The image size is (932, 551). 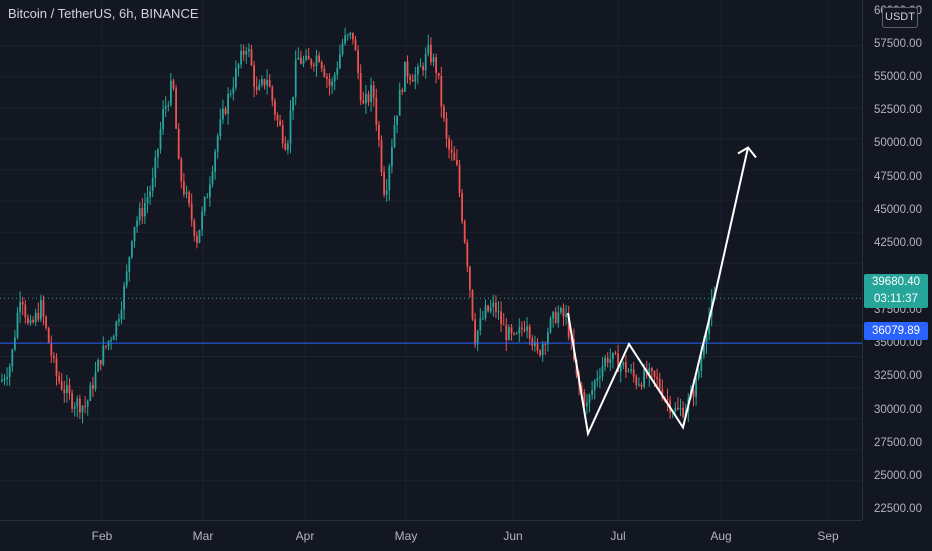 I want to click on symbol-title: Bitcoin / TetherUS, 6h, BINANCE, so click(x=103, y=13).